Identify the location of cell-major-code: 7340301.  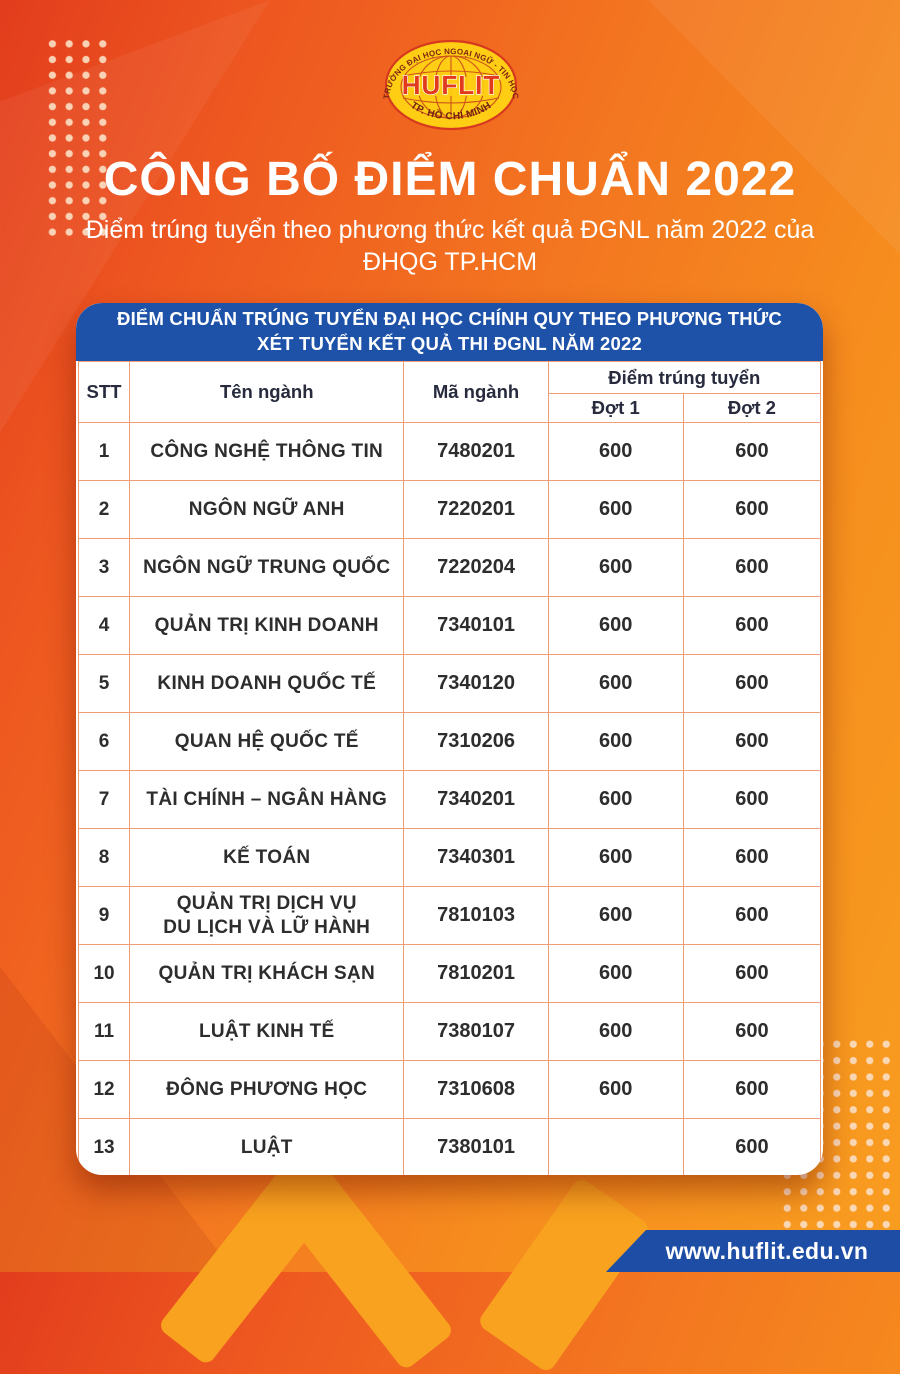
(476, 857).